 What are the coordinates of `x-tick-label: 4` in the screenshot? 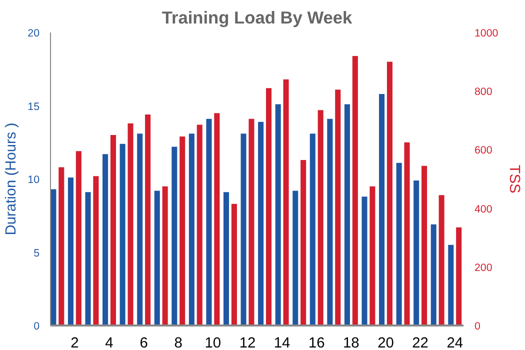 It's located at (109, 343).